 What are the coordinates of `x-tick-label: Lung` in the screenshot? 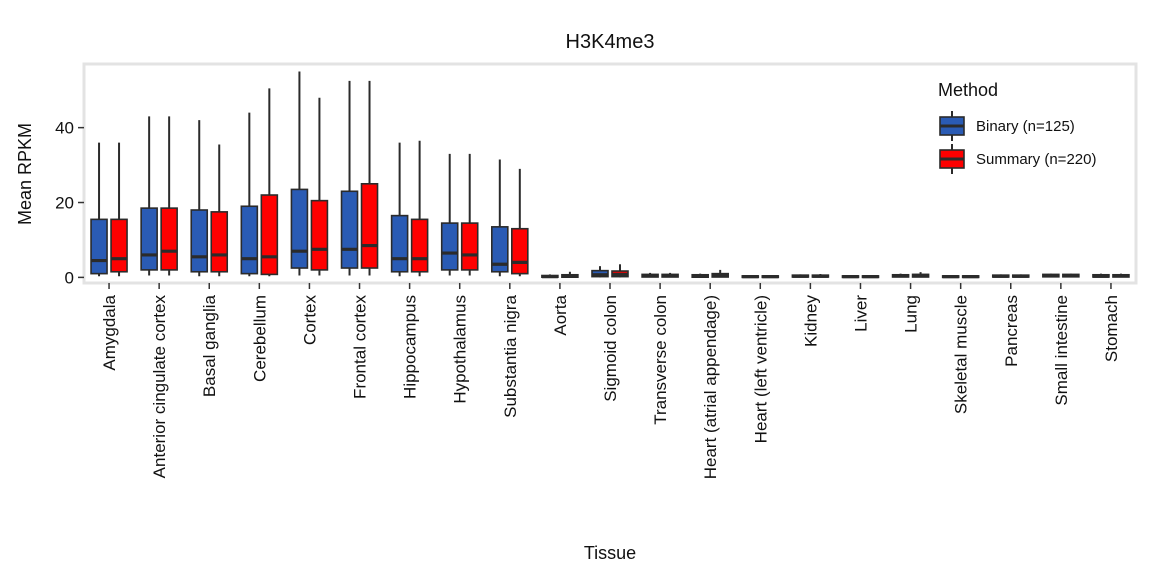 It's located at (911, 314).